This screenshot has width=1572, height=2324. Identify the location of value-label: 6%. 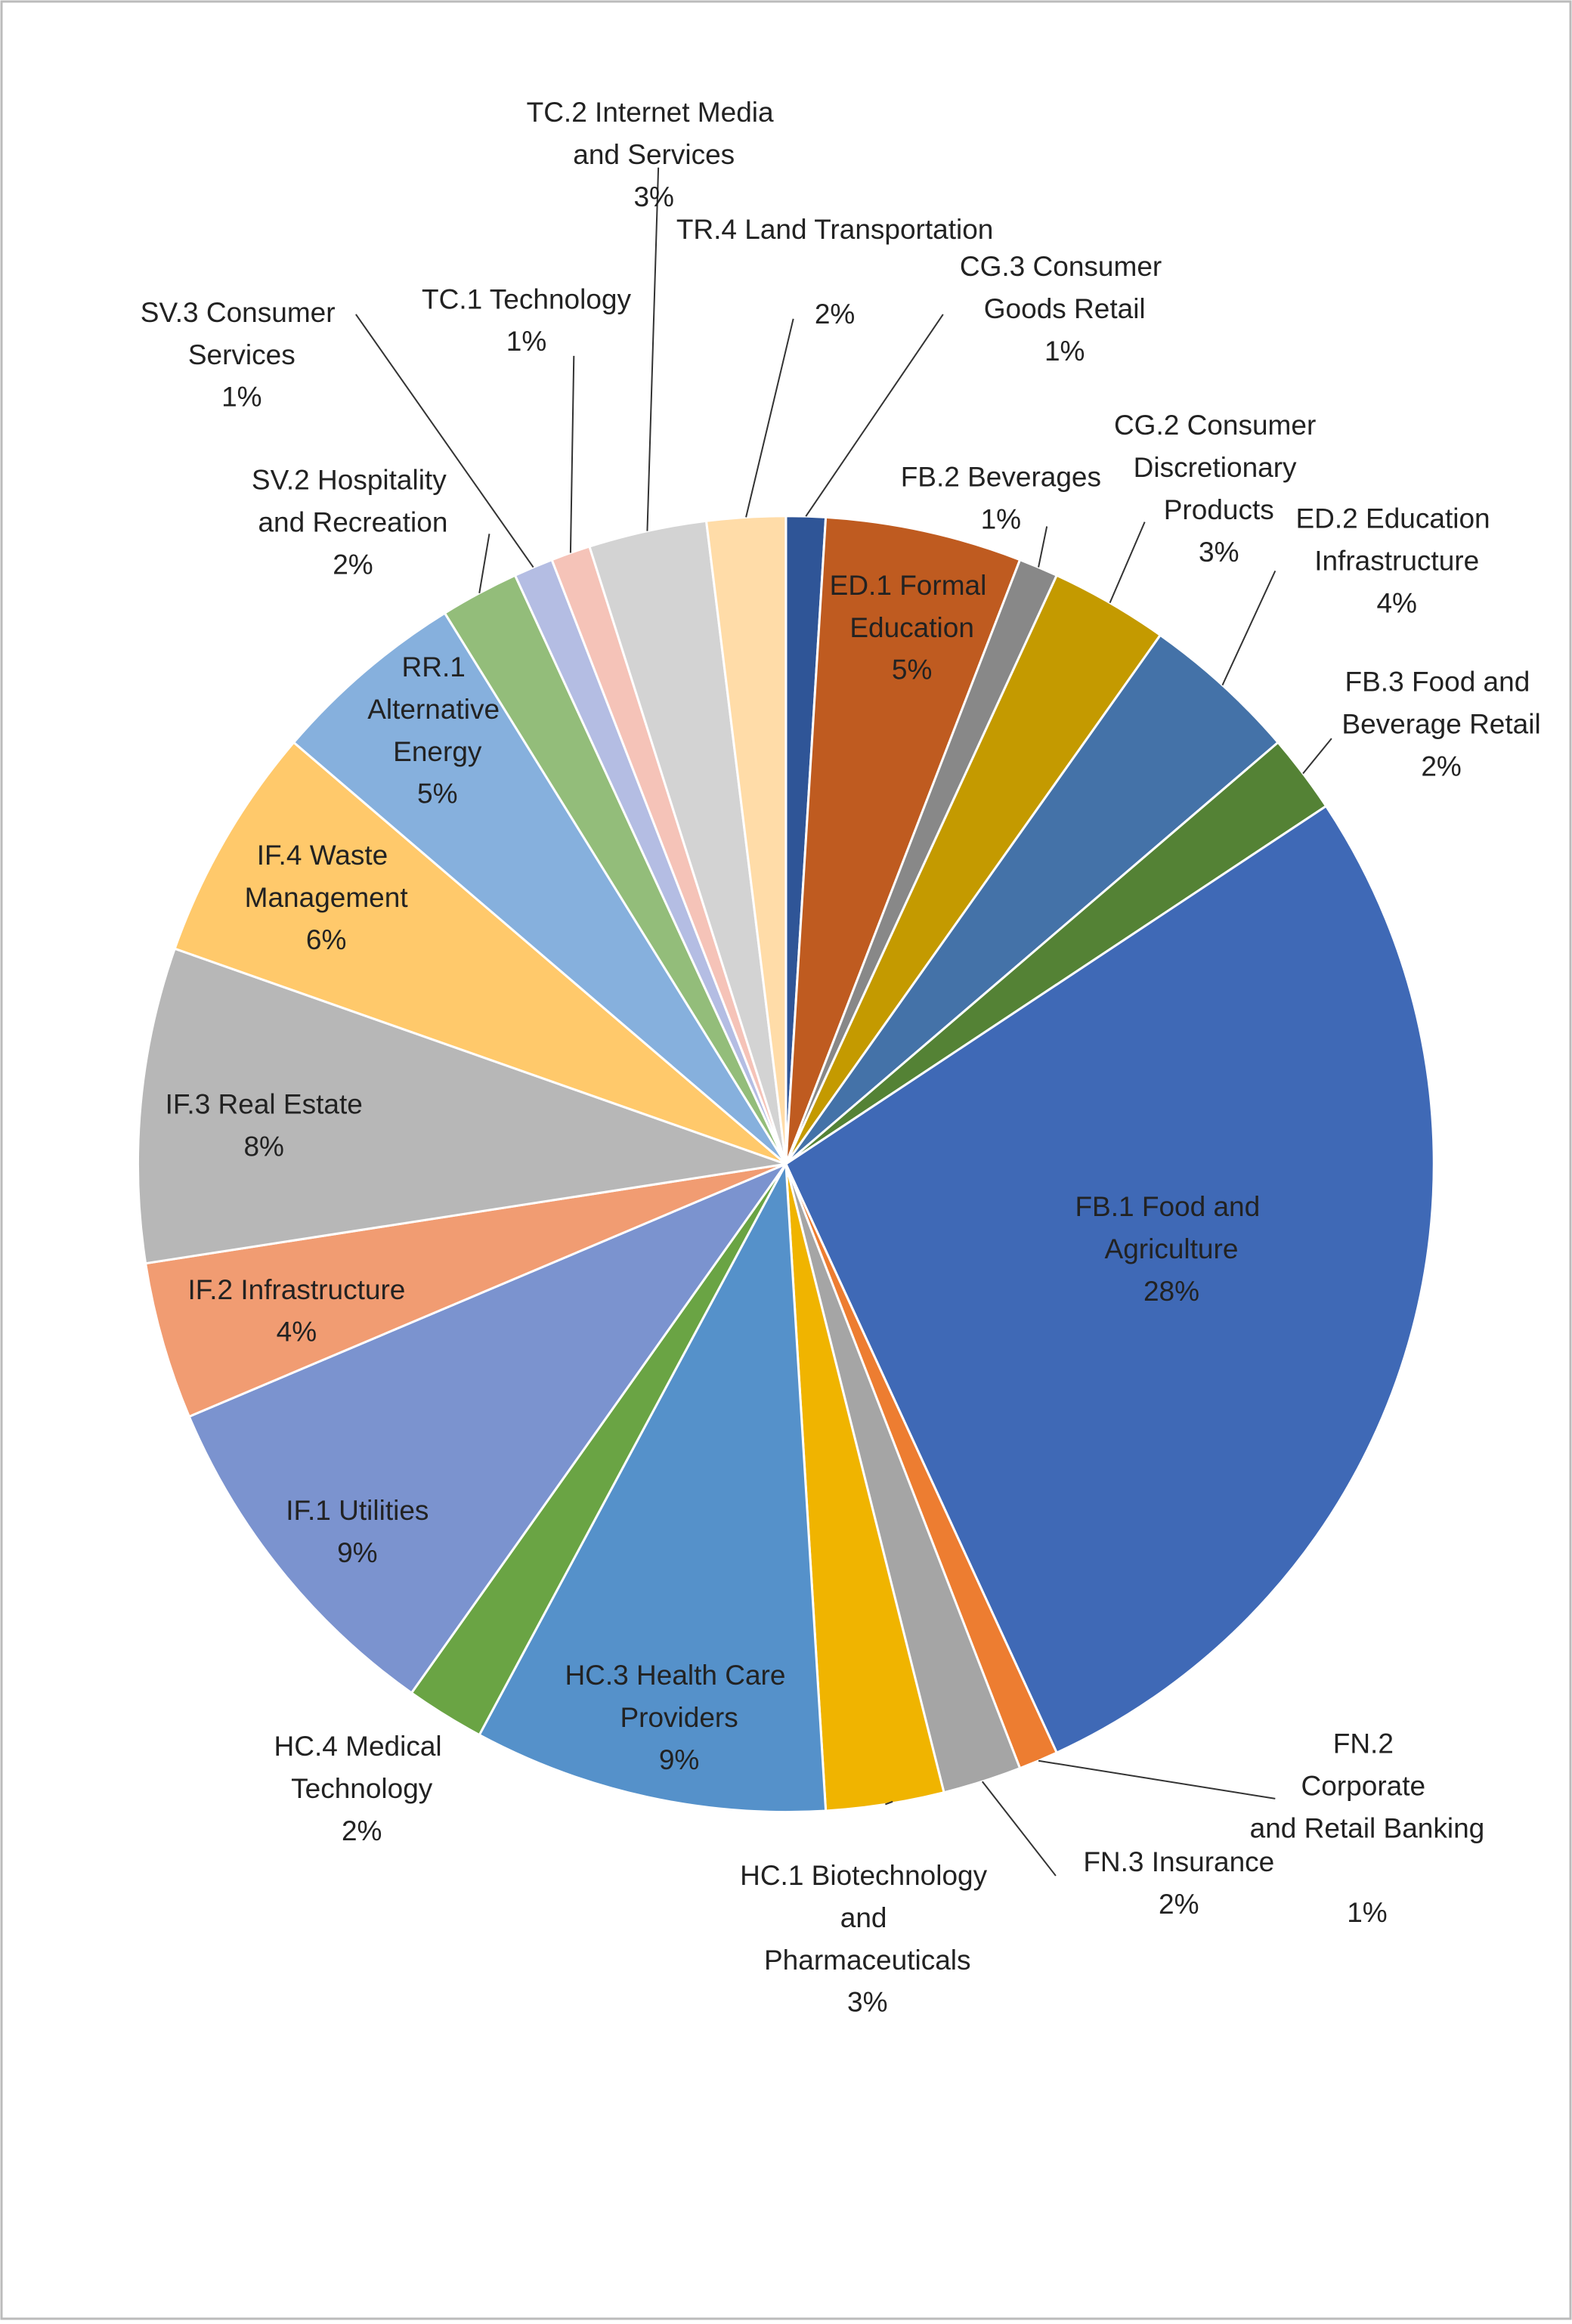
(326, 939).